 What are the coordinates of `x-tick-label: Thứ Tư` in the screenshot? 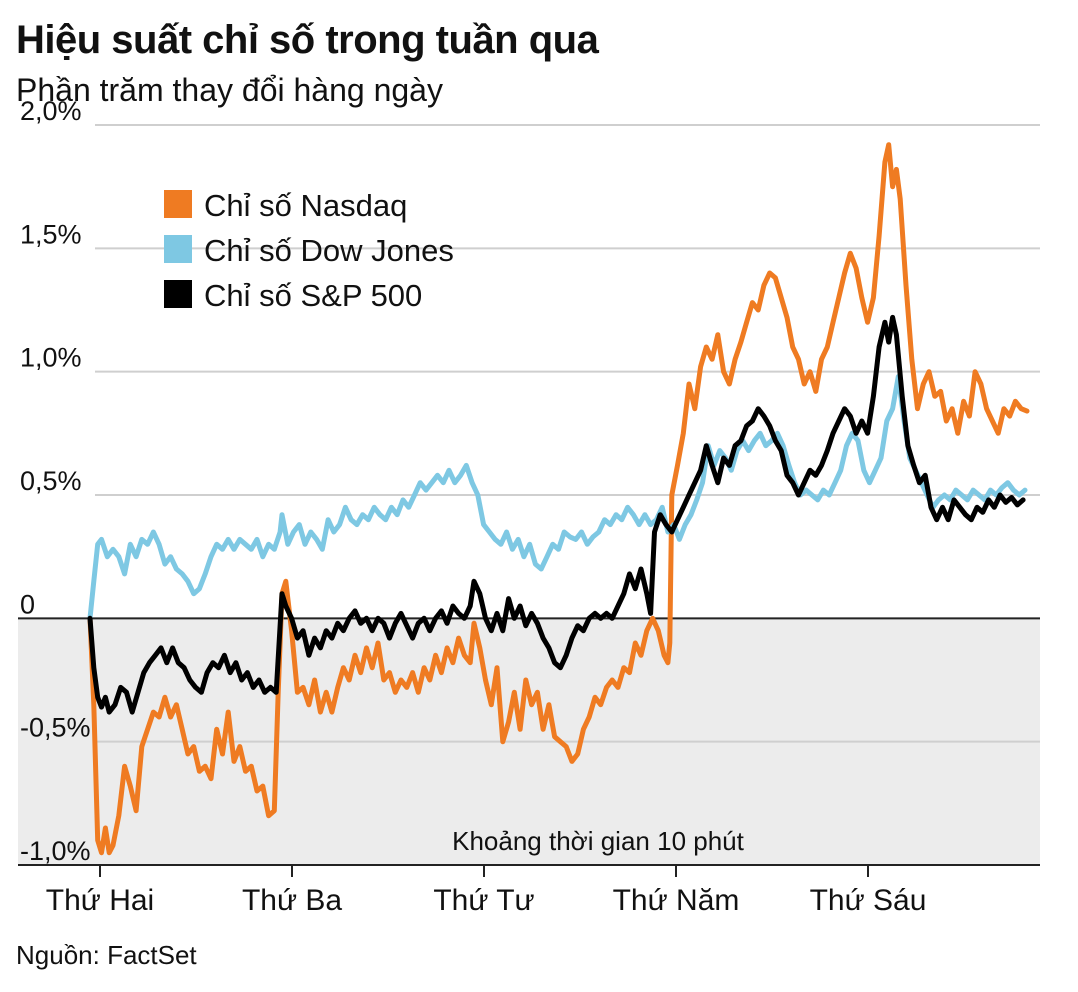 It's located at (483, 900).